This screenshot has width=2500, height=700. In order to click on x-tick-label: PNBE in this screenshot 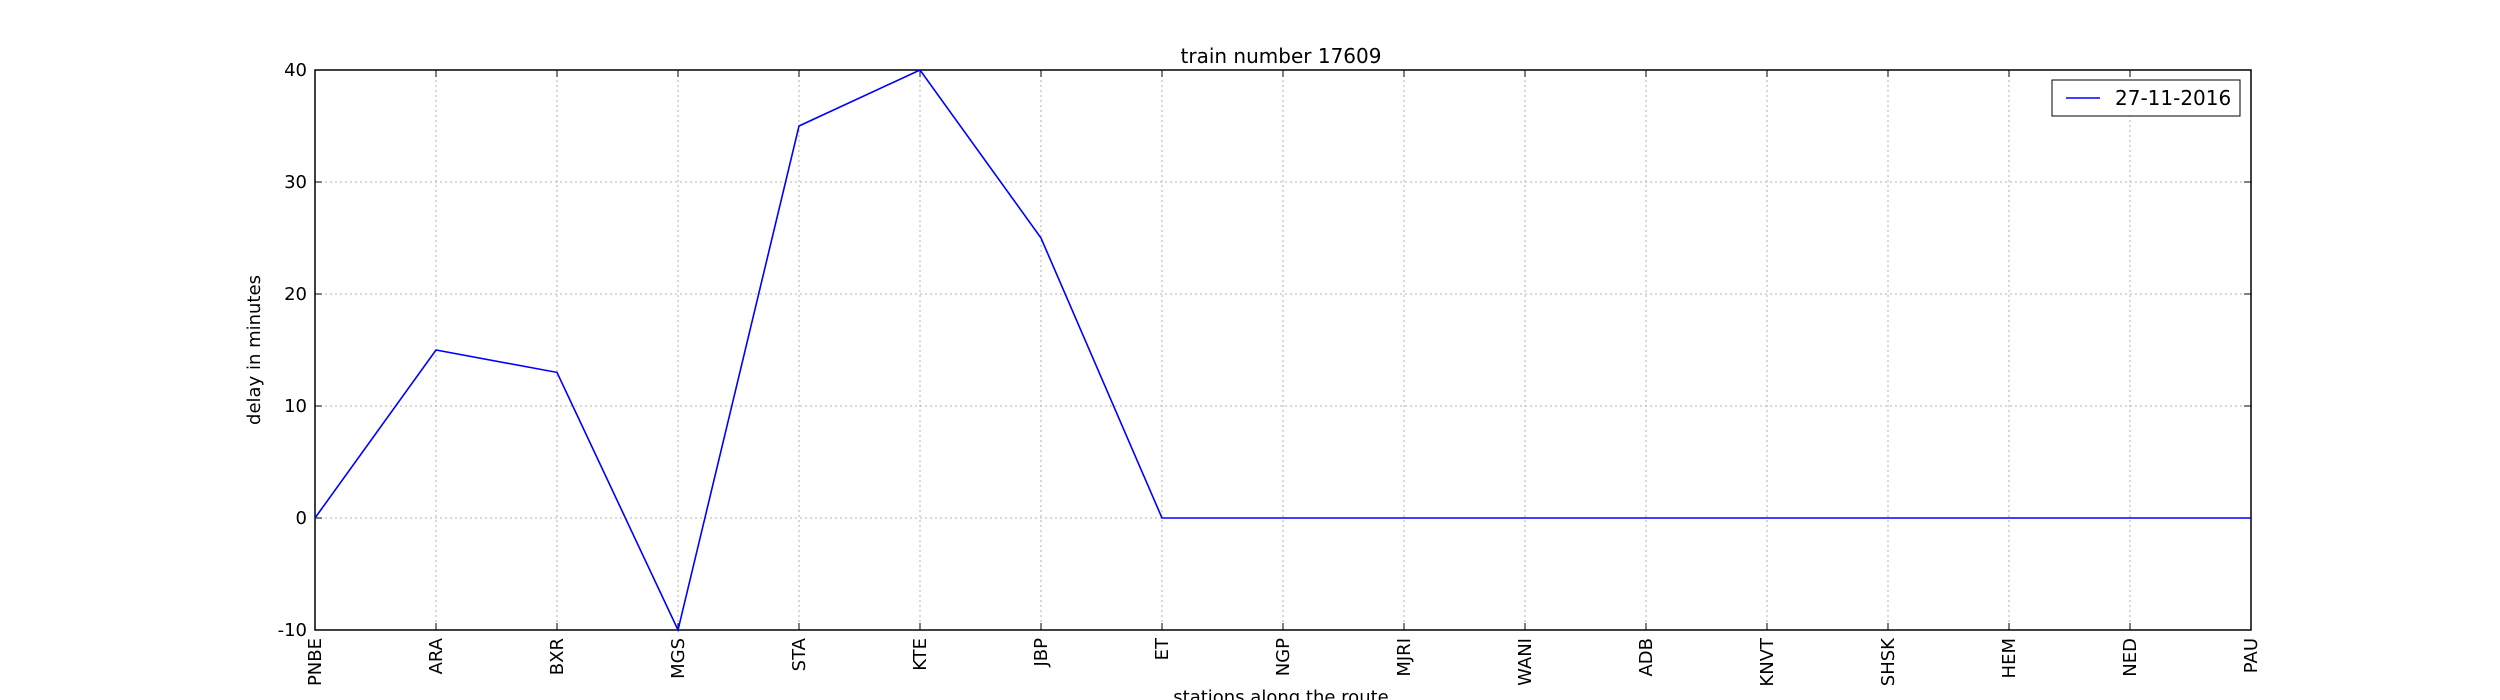, I will do `click(315, 662)`.